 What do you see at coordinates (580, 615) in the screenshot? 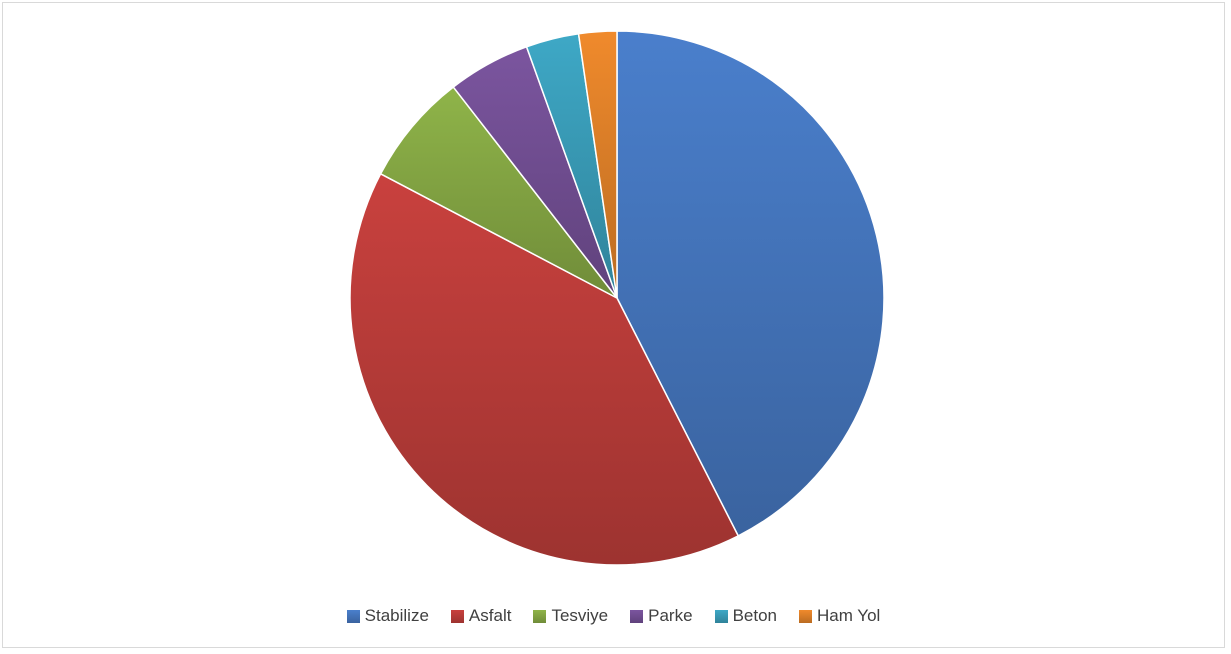
I see `legend-label: Tesviye` at bounding box center [580, 615].